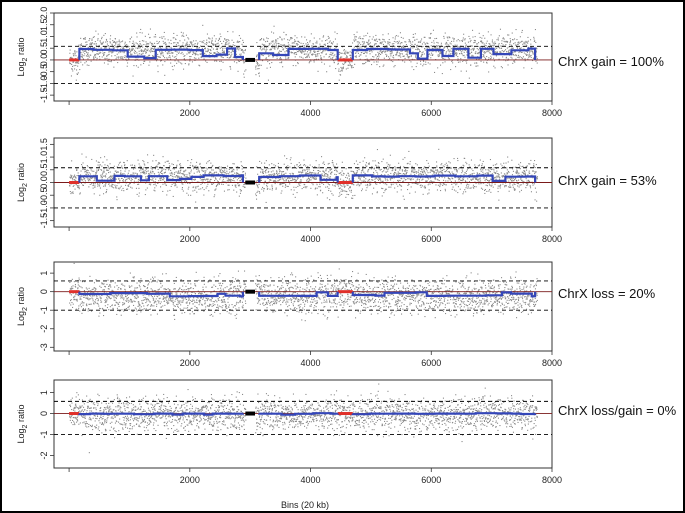 Image resolution: width=685 pixels, height=513 pixels. I want to click on panel-label: ChrX loss/gain = 0%, so click(617, 410).